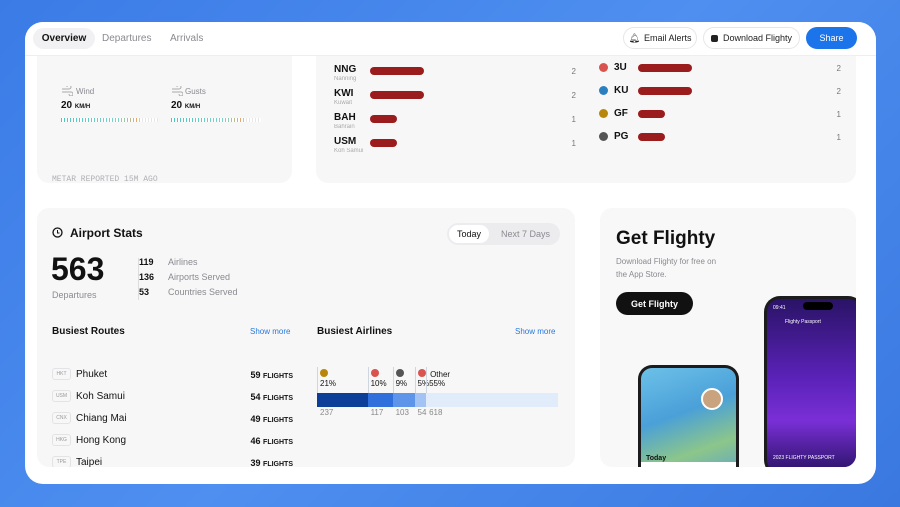 Image resolution: width=900 pixels, height=507 pixels. Describe the element at coordinates (203, 292) in the screenshot. I see `stat-label: Countries Served` at that location.